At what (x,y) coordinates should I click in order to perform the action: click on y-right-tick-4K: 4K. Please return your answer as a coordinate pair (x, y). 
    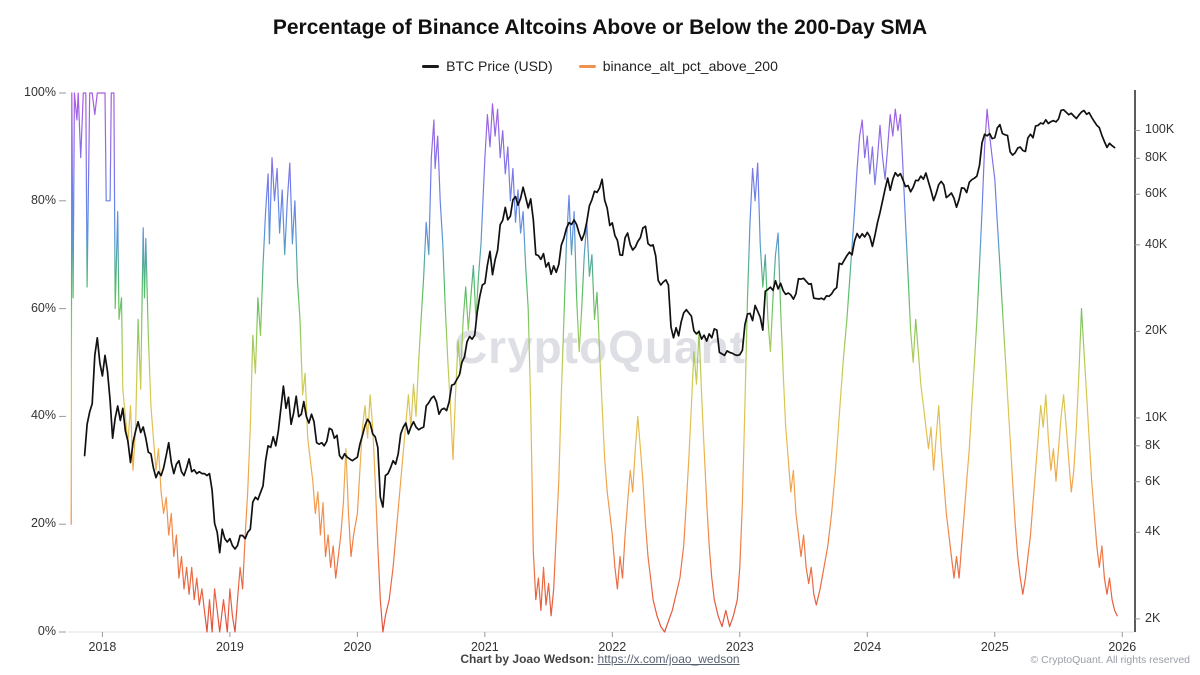
    Looking at the image, I should click on (1153, 531).